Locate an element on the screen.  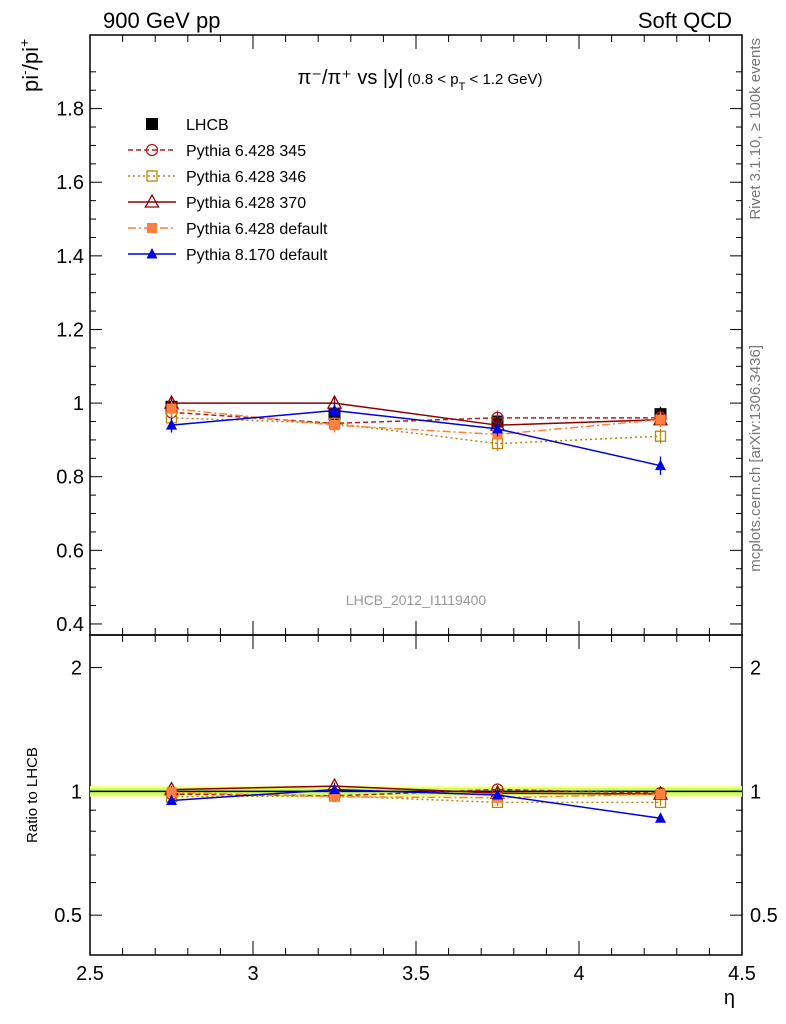
main-ytick-label: 1 is located at coordinates (78, 404).